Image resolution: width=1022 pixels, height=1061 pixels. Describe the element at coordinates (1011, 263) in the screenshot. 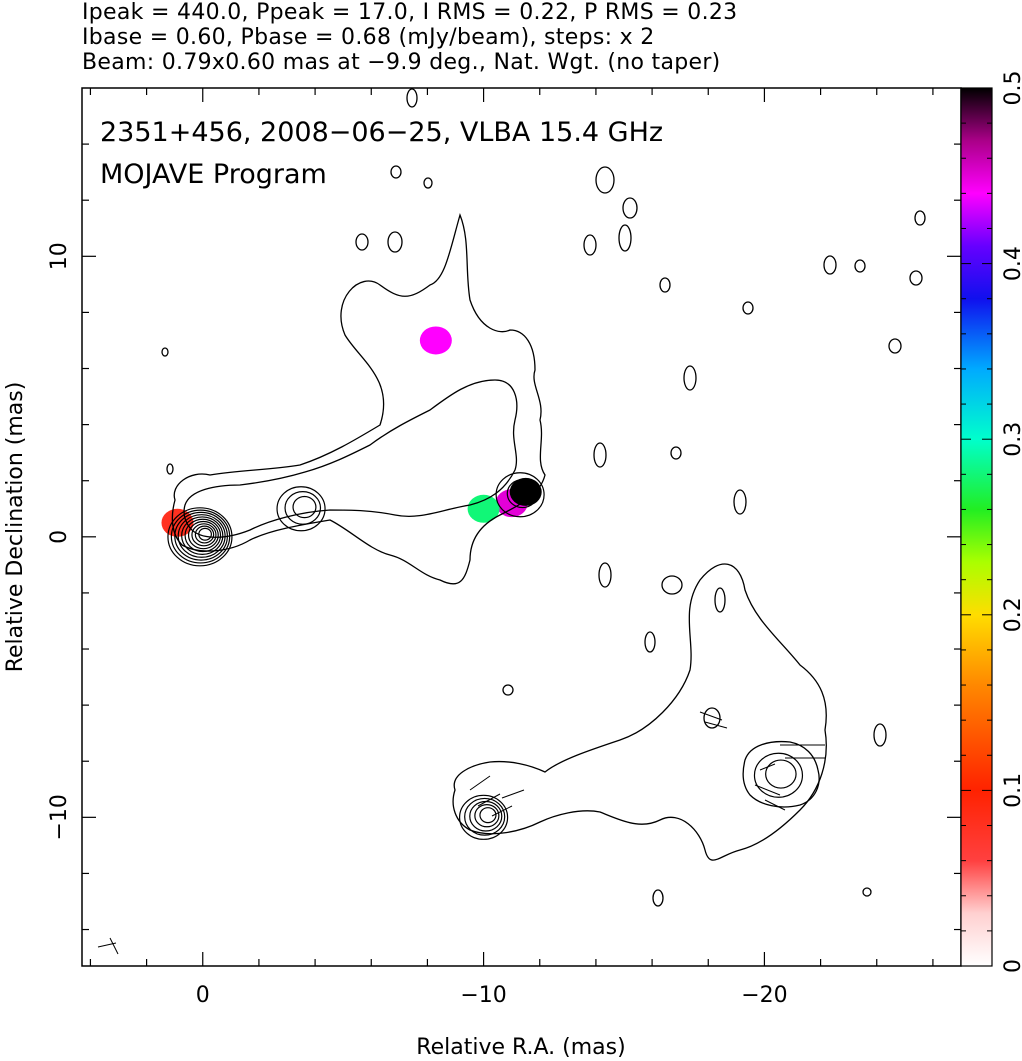

I see `colorbar-tick-label: 0.4` at that location.